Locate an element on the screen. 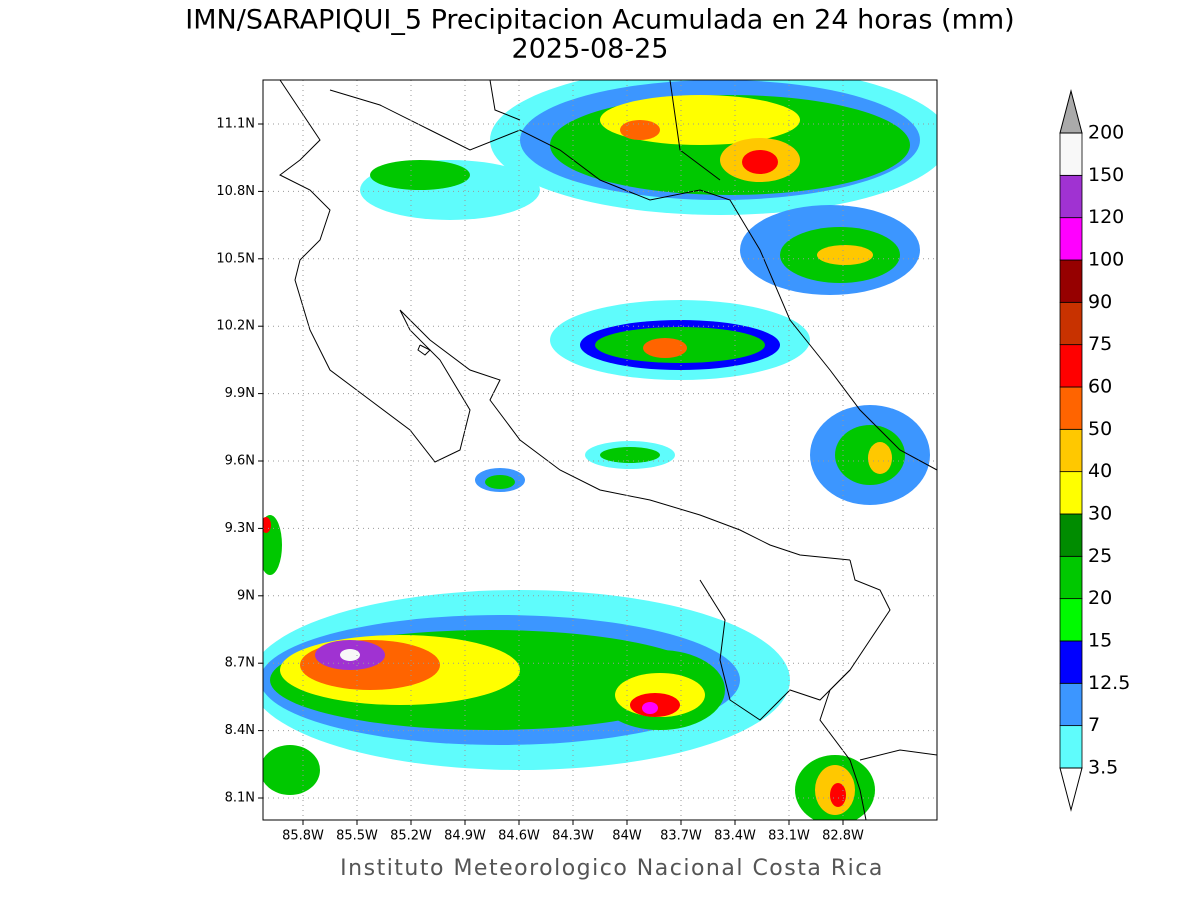 This screenshot has width=1200, height=904. lat-label: 8.7N is located at coordinates (240, 663).